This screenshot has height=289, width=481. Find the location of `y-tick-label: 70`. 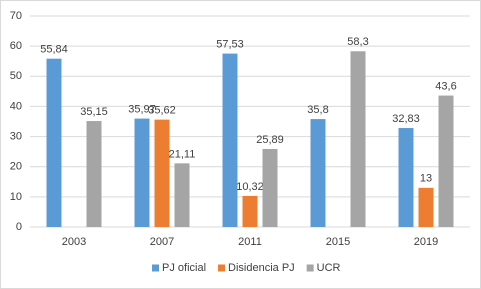

y-tick-label: 70 is located at coordinates (16, 16).